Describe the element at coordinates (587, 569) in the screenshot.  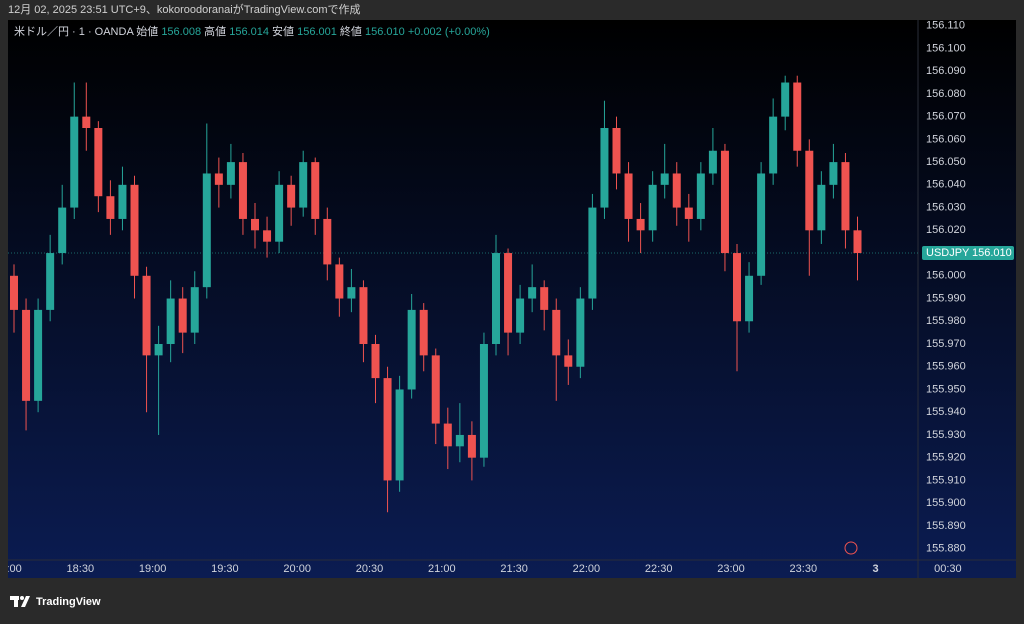
I see `x-tick-label: 22:00` at that location.